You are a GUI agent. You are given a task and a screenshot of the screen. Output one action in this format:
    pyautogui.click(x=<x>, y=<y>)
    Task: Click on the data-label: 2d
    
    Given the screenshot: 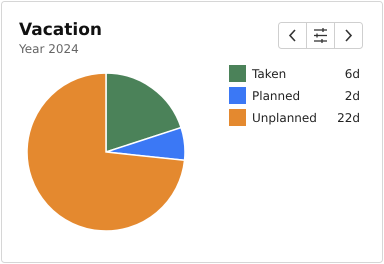 What is the action you would take?
    pyautogui.click(x=352, y=96)
    